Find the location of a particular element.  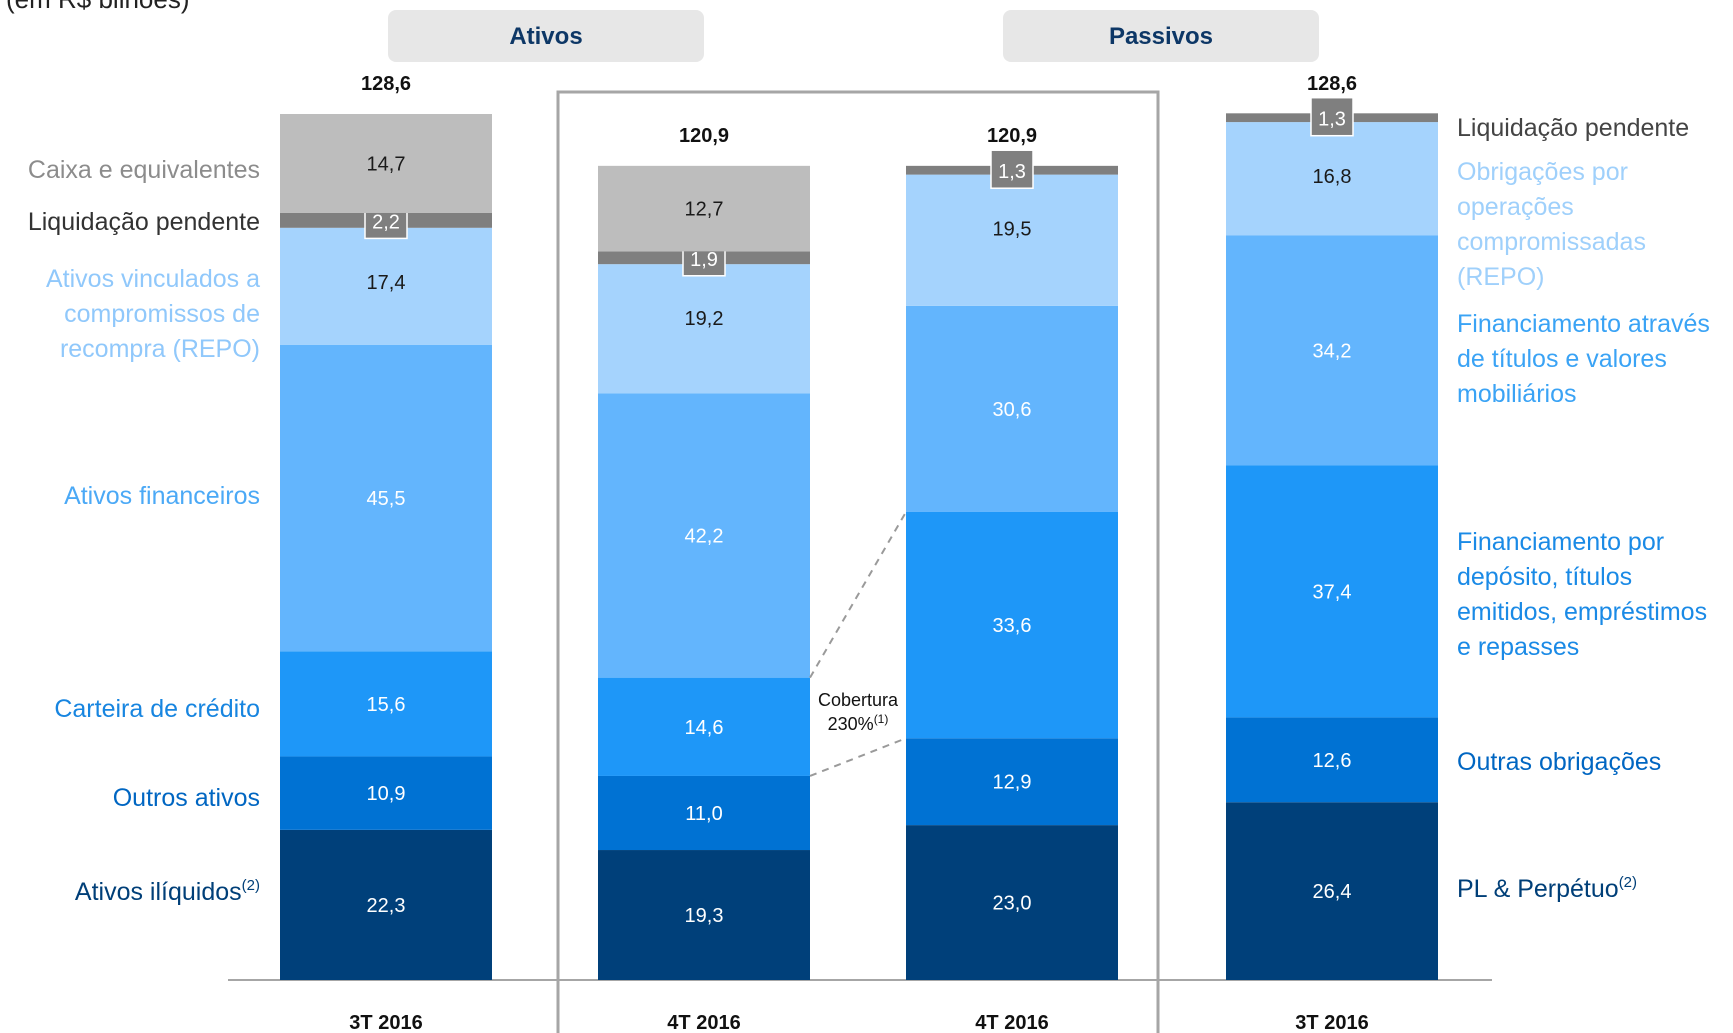

legend-text: compromissos de is located at coordinates (162, 314).